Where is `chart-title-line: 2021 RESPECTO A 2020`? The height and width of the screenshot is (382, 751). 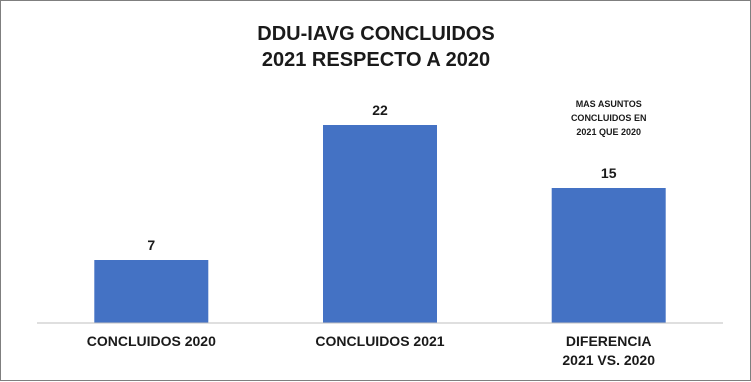
chart-title-line: 2021 RESPECTO A 2020 is located at coordinates (376, 60).